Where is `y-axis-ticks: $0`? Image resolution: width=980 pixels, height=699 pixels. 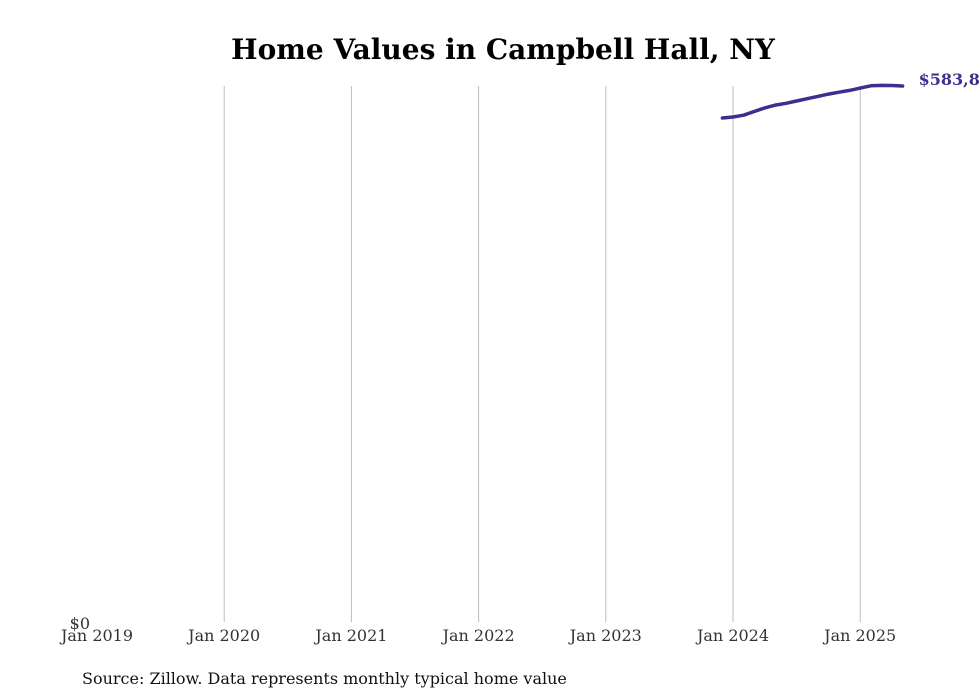 y-axis-ticks: $0 is located at coordinates (80, 623).